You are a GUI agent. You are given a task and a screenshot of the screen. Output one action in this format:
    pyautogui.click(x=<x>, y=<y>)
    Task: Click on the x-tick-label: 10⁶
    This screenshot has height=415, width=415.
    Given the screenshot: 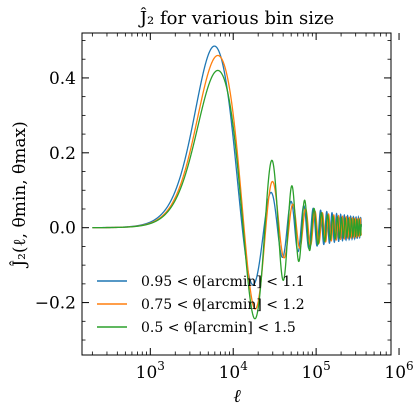 What is the action you would take?
    pyautogui.click(x=398, y=371)
    